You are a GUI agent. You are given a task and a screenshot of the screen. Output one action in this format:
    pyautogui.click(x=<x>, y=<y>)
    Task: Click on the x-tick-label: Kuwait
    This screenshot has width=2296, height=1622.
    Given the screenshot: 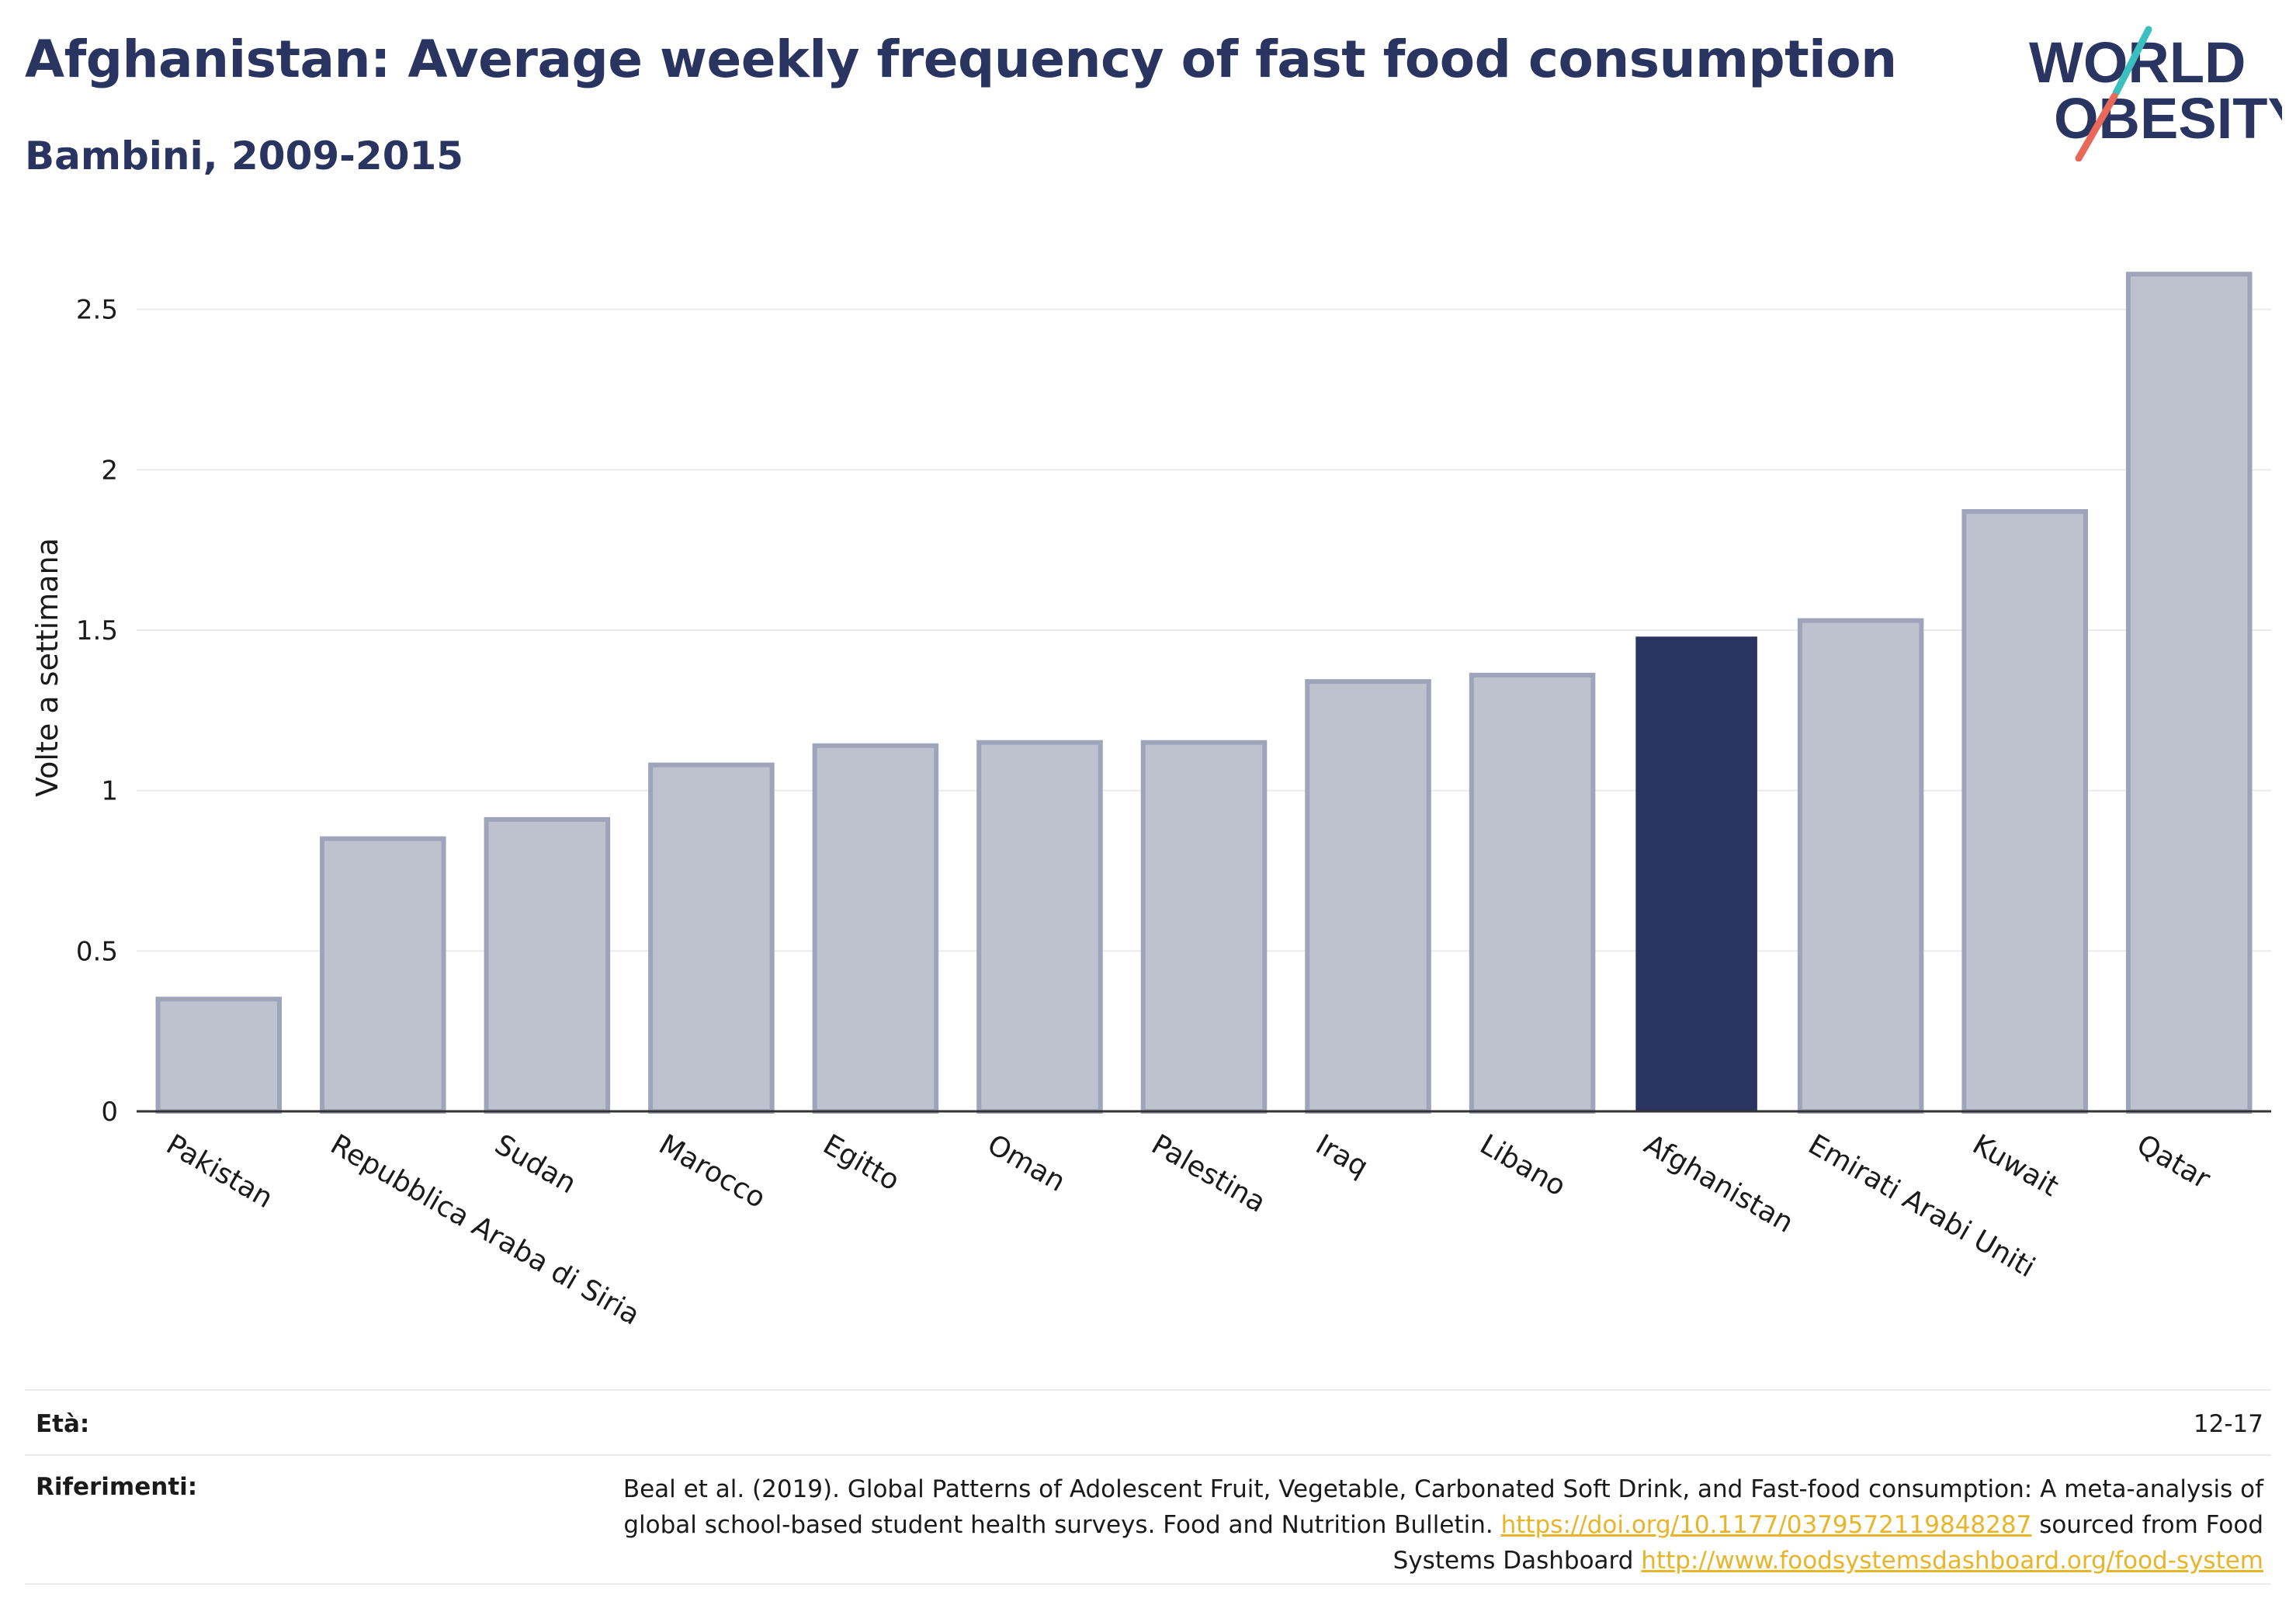 What is the action you would take?
    pyautogui.click(x=2015, y=1165)
    